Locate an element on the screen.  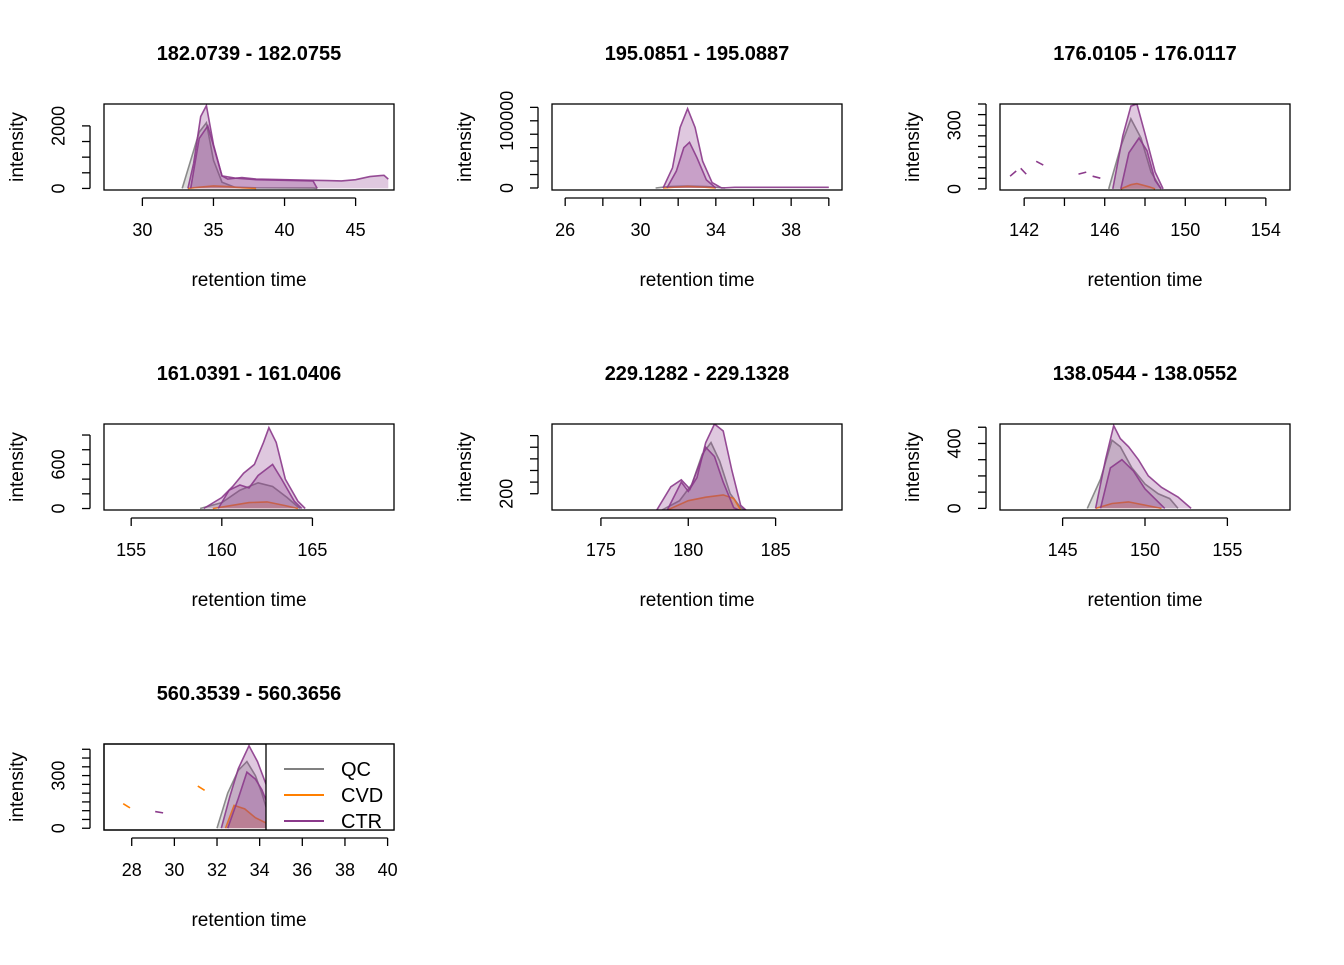
x-tick-label: 40 is located at coordinates (388, 870).